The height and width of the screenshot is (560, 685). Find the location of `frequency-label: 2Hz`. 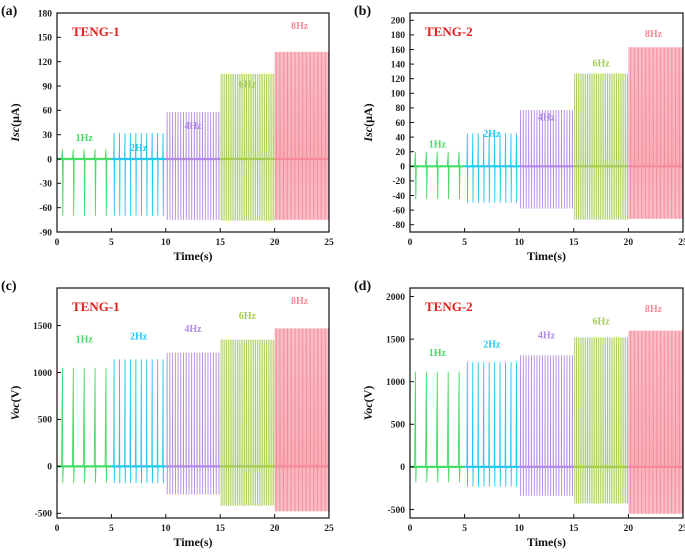

frequency-label: 2Hz is located at coordinates (492, 345).